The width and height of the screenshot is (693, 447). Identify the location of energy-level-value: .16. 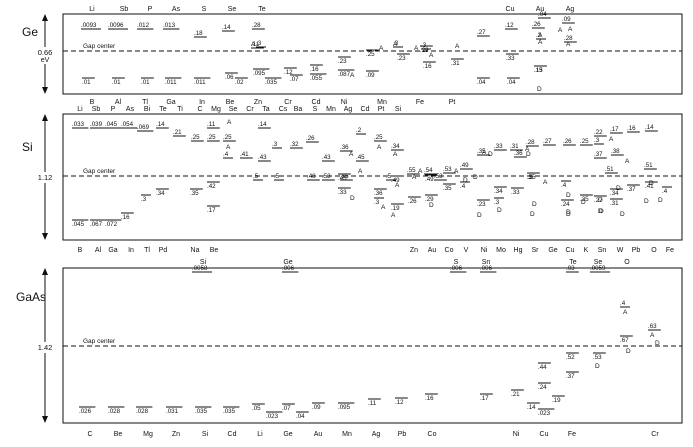
(631, 128).